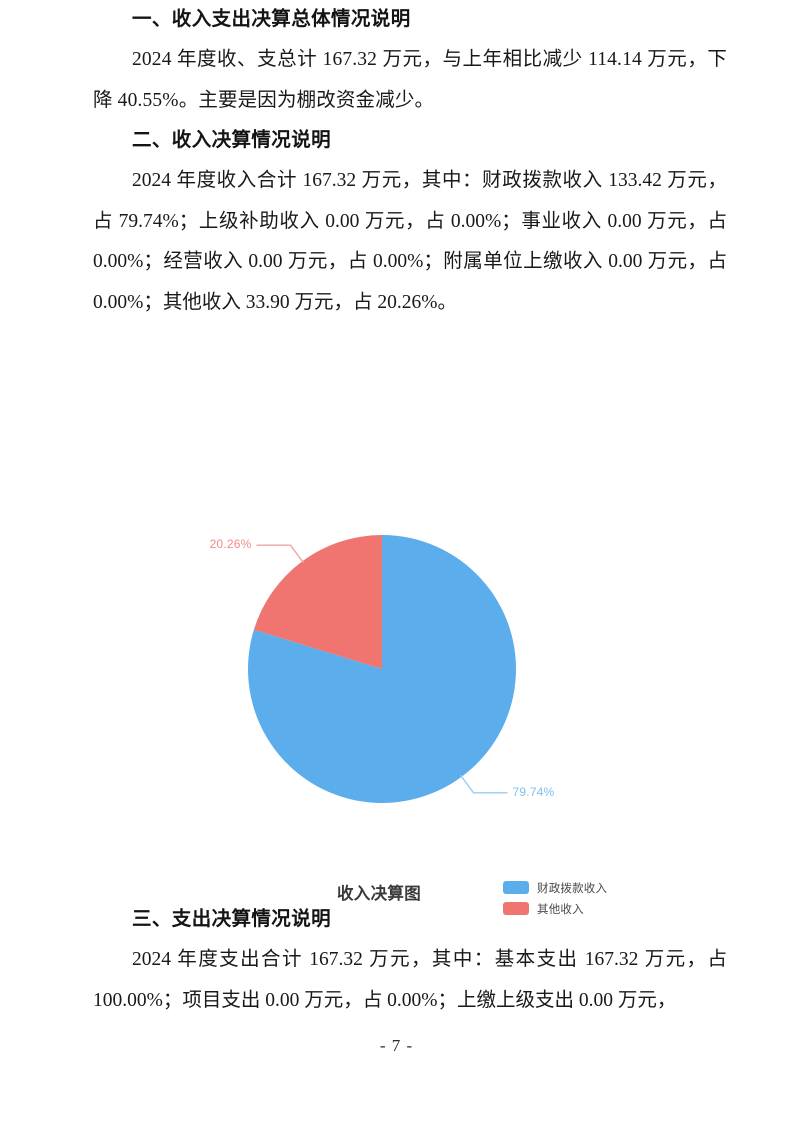 Image resolution: width=793 pixels, height=1122 pixels. What do you see at coordinates (230, 544) in the screenshot?
I see `pie-value-label-1: 20.26%` at bounding box center [230, 544].